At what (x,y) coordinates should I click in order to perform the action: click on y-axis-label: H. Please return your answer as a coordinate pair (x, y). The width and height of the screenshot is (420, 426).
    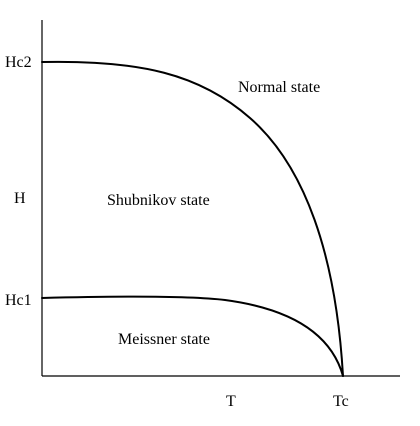
    Looking at the image, I should click on (20, 198).